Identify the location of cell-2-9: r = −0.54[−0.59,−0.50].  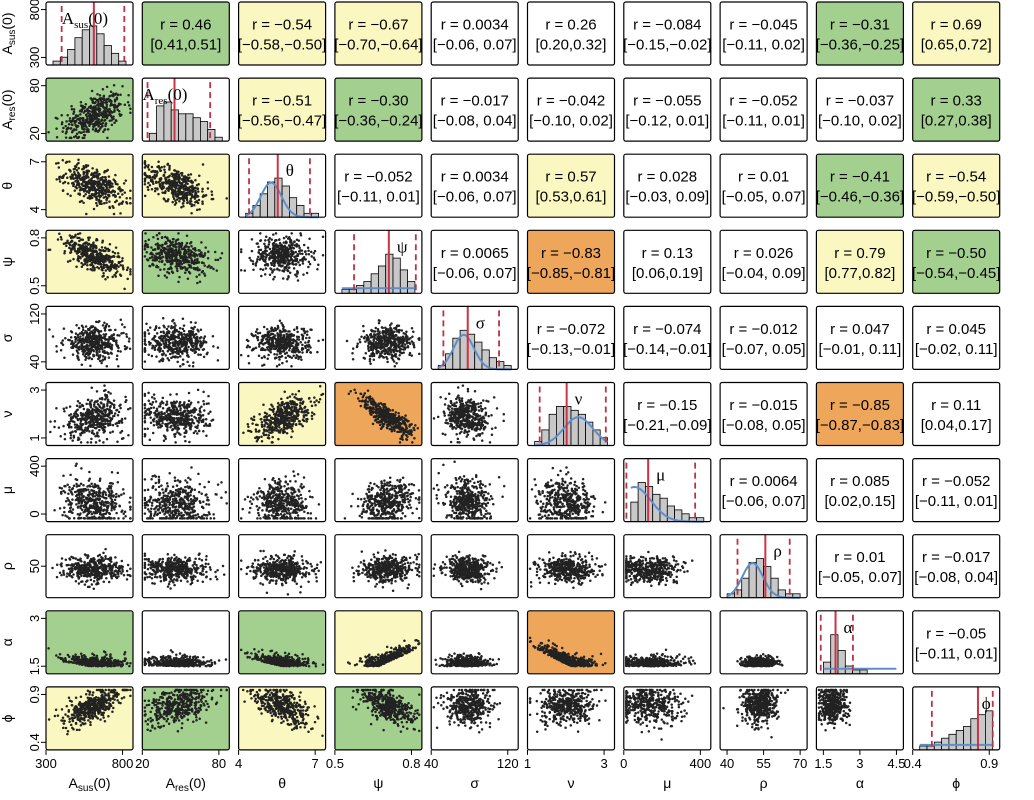
(956, 185).